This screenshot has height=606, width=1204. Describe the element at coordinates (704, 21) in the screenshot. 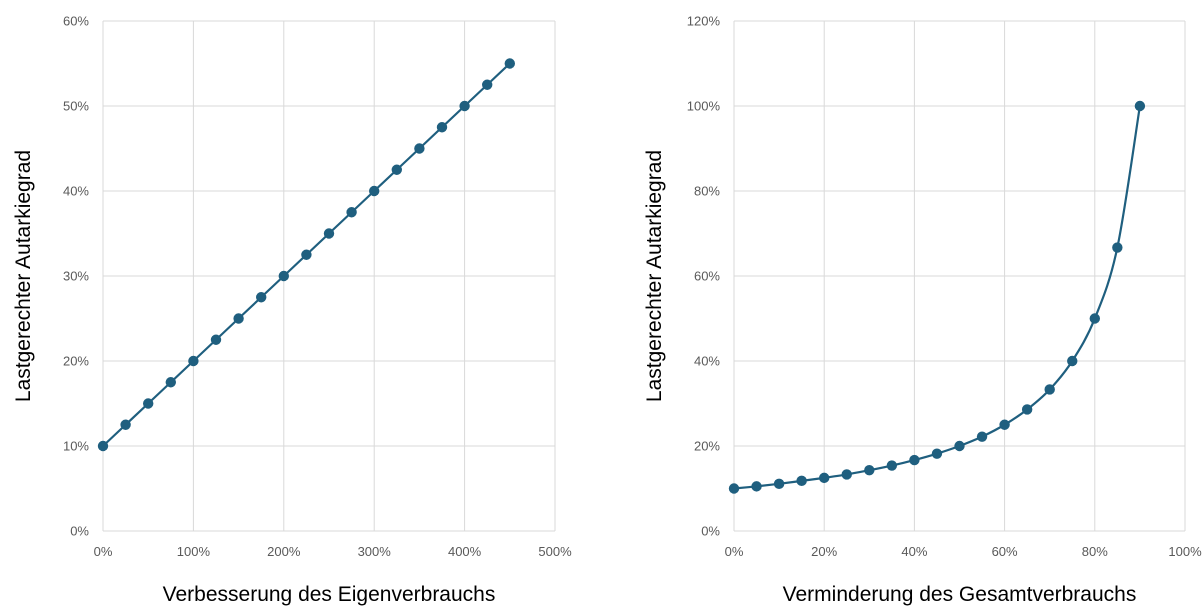

I see `right-chart-y-tick-label: 120%` at that location.